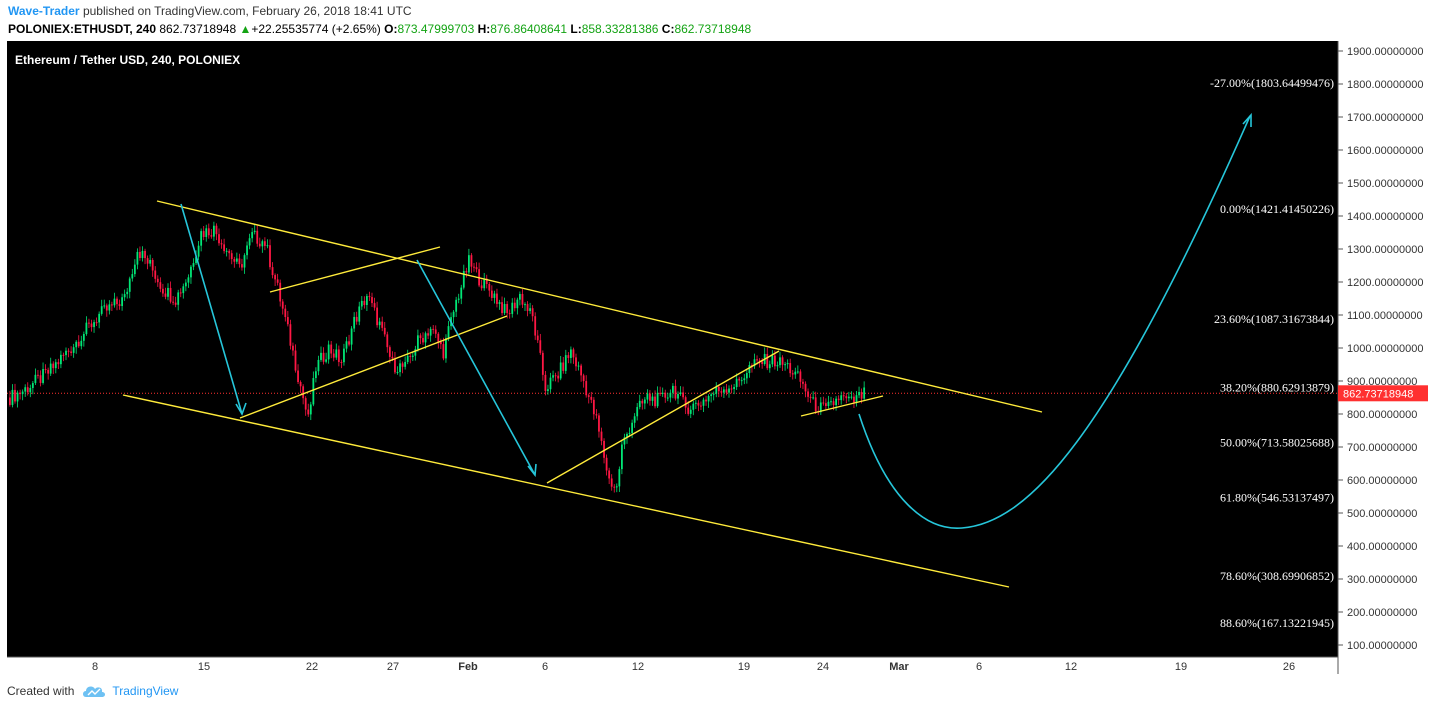 The image size is (1438, 710). What do you see at coordinates (1385, 85) in the screenshot?
I see `y-tick-label: 1800.00000000` at bounding box center [1385, 85].